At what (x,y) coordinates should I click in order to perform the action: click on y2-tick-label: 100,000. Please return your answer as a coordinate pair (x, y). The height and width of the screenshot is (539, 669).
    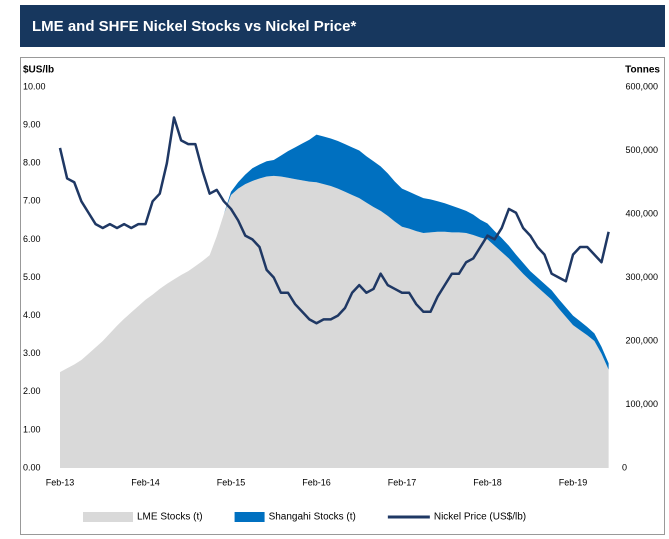
    Looking at the image, I should click on (641, 404).